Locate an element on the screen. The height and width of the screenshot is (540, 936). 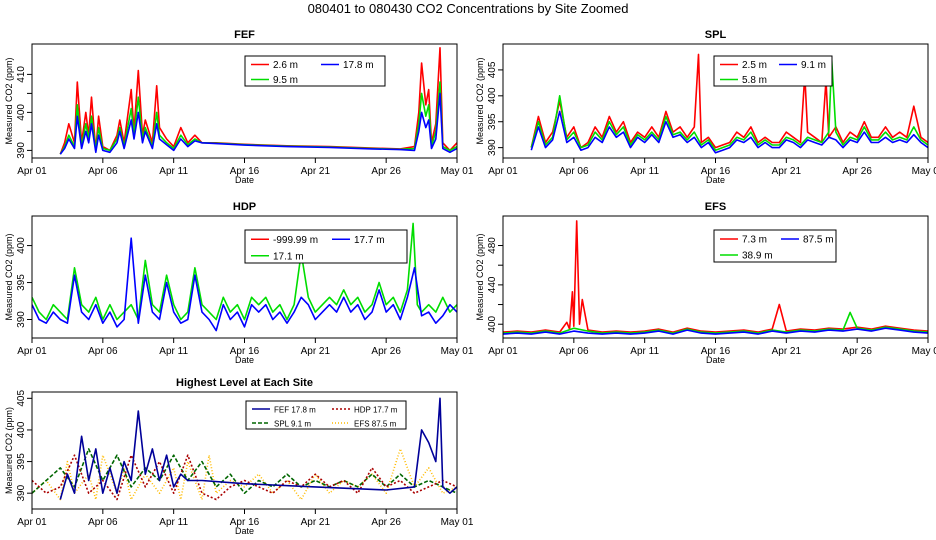
x-axis-label-efs: Date is located at coordinates (715, 360).